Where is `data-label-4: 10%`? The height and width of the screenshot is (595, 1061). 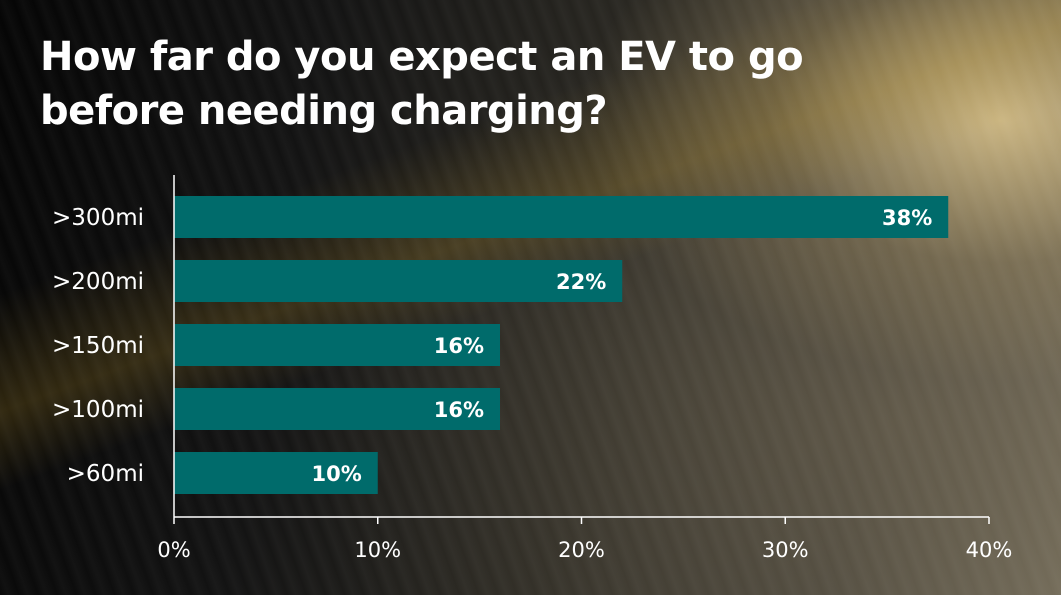
data-label-4: 10% is located at coordinates (336, 474).